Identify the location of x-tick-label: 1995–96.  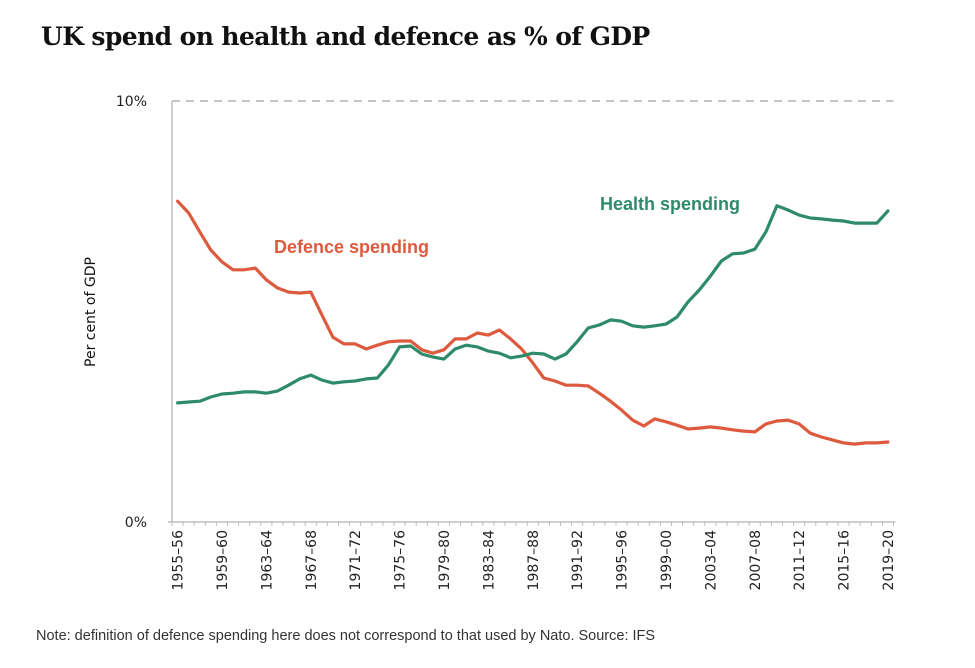
(623, 560).